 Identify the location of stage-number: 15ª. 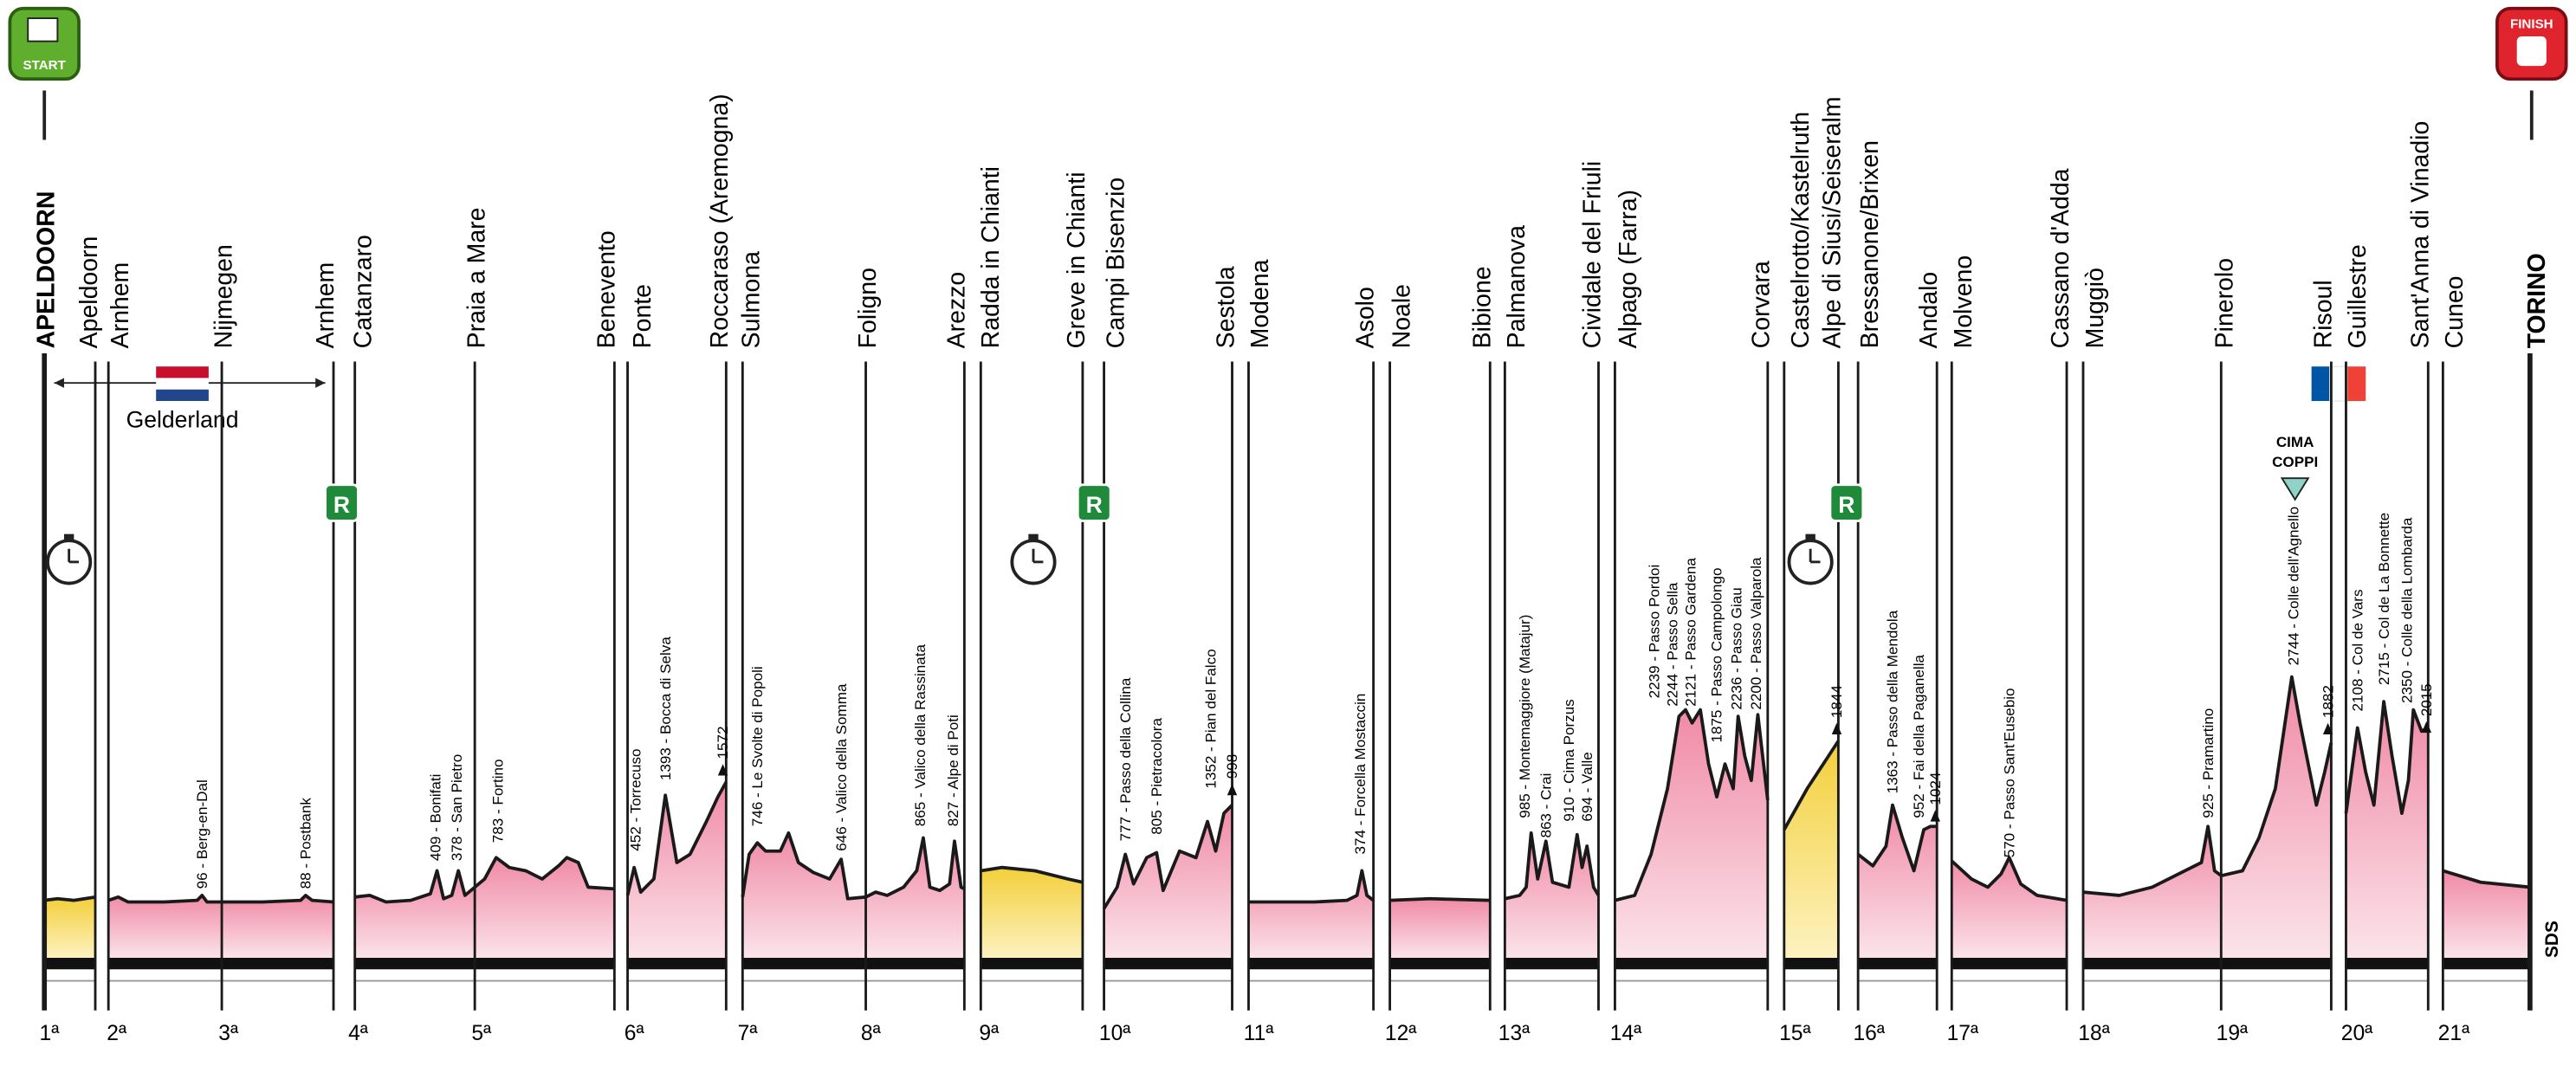
(1795, 1033).